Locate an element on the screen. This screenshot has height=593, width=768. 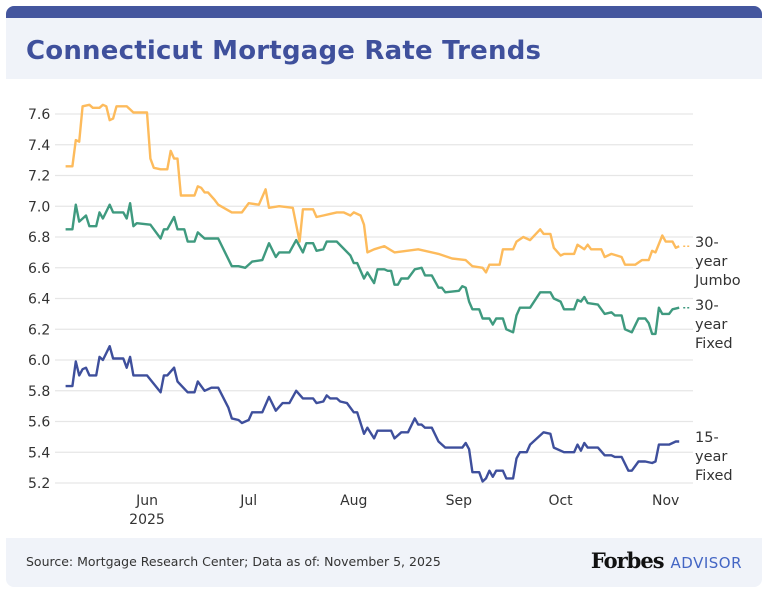
chart-header: Connecticut Mortgage Rate Trends is located at coordinates (384, 48).